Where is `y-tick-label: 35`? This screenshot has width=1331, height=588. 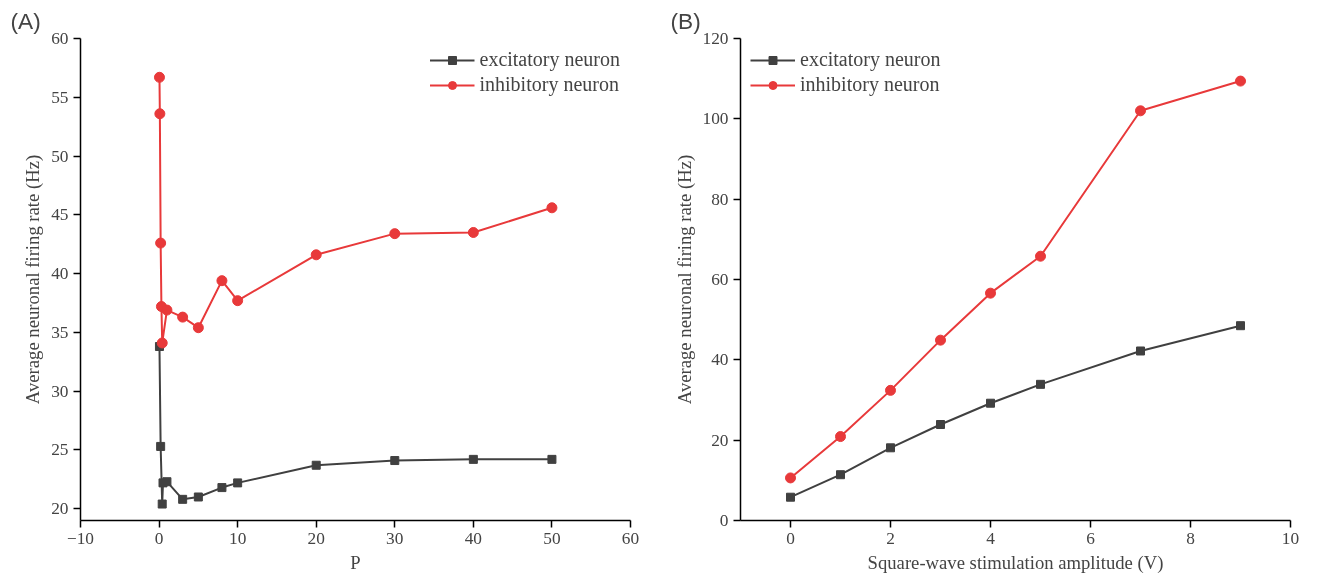
y-tick-label: 35 is located at coordinates (60, 332).